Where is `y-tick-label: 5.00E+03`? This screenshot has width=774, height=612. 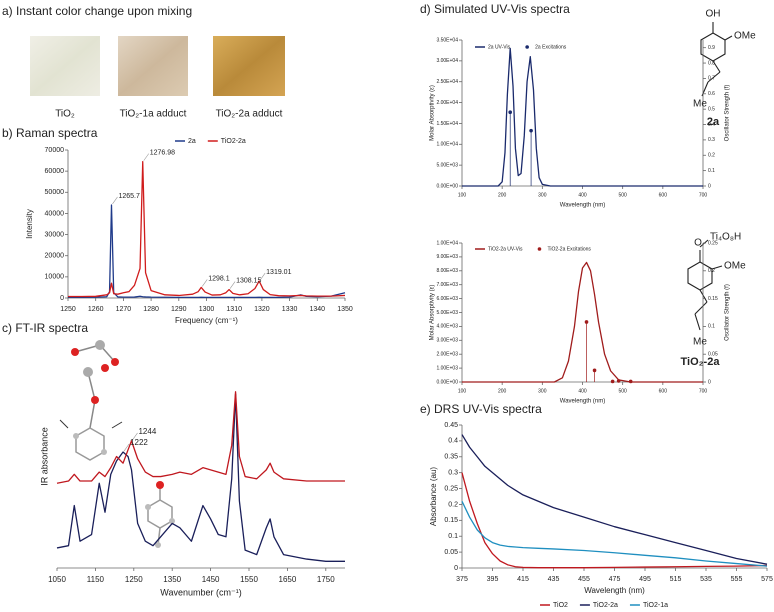 y-tick-label: 5.00E+03 is located at coordinates (447, 165).